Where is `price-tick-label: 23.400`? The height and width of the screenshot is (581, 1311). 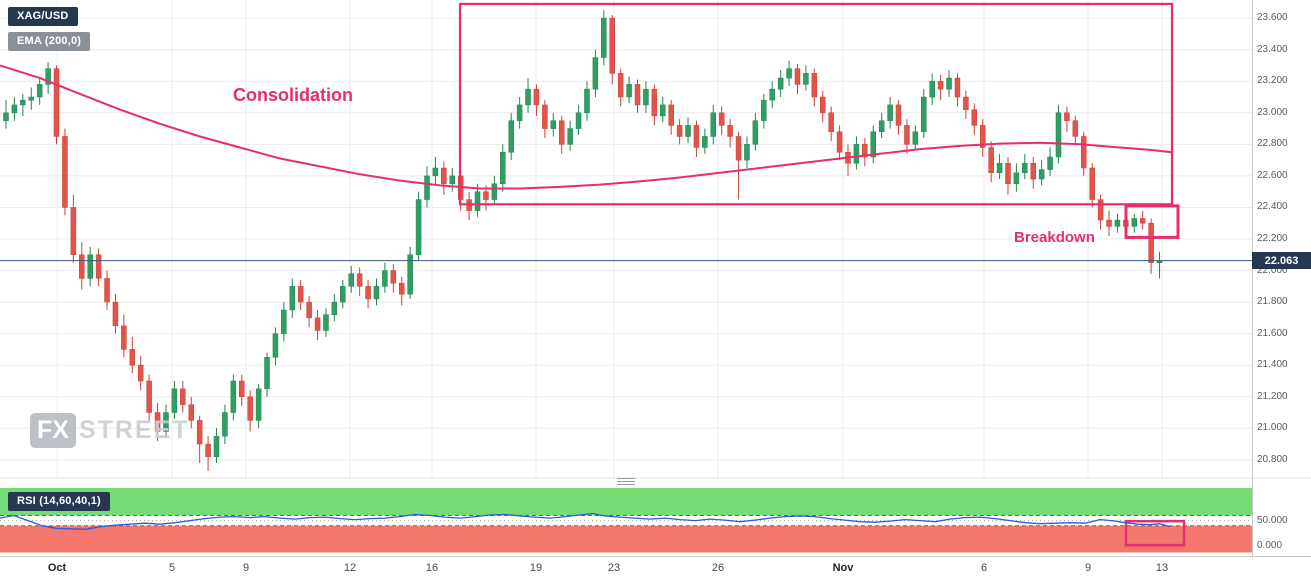
price-tick-label: 23.400 is located at coordinates (1272, 49).